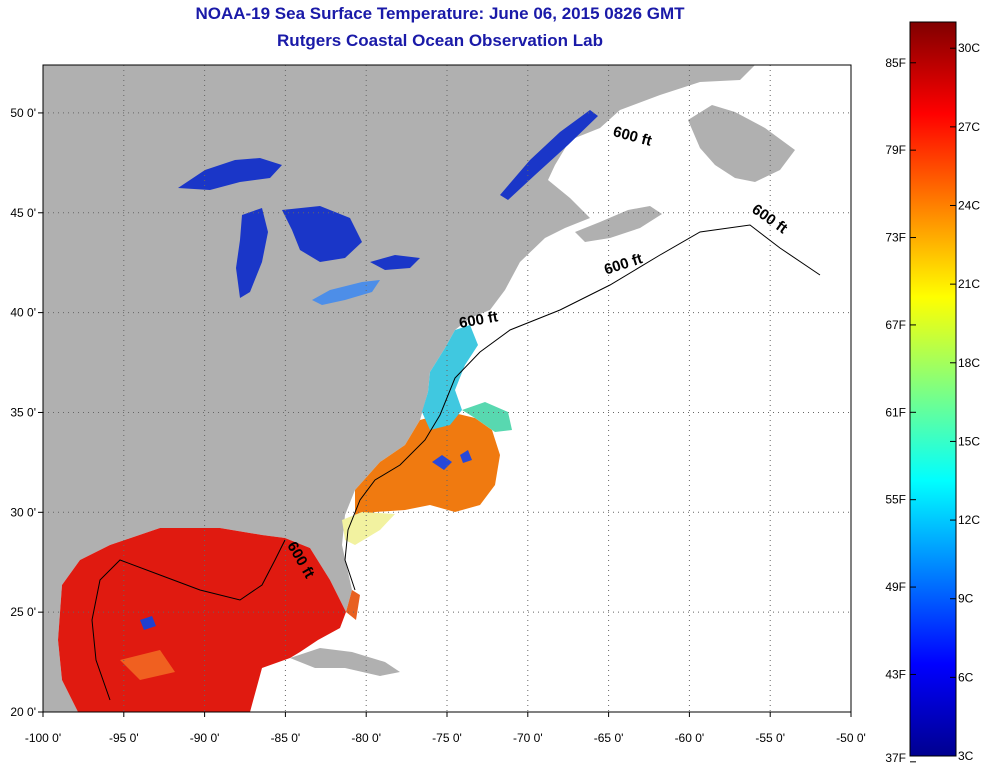 Image resolution: width=984 pixels, height=770 pixels. What do you see at coordinates (147, 665) in the screenshot?
I see `gulf-warm-patch` at bounding box center [147, 665].